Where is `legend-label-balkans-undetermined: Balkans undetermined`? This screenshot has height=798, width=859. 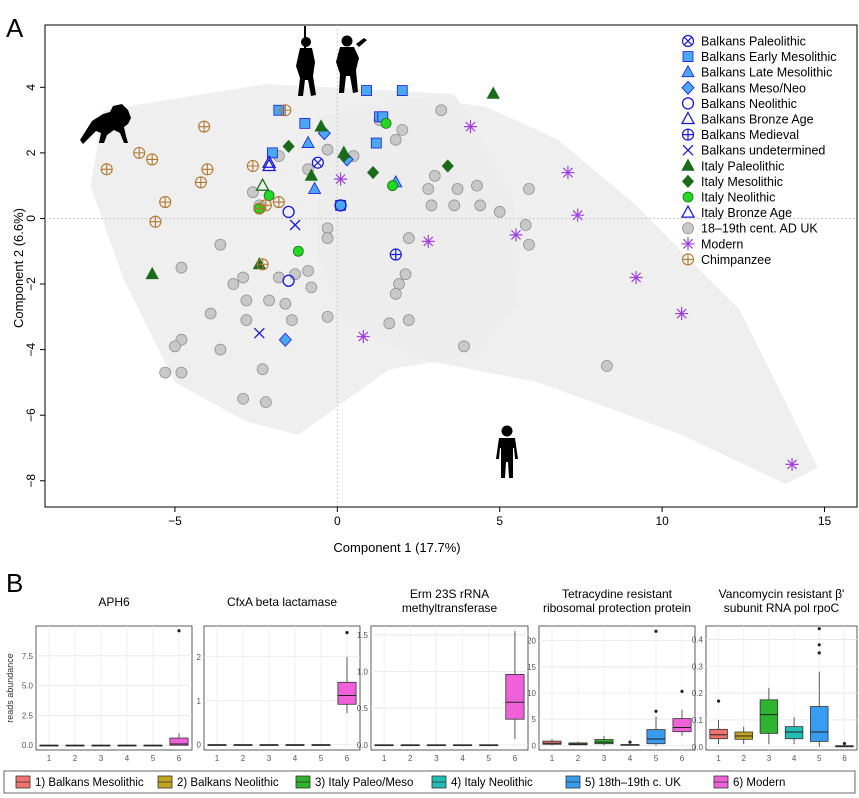
legend-label-balkans-undetermined: Balkans undetermined is located at coordinates (763, 151).